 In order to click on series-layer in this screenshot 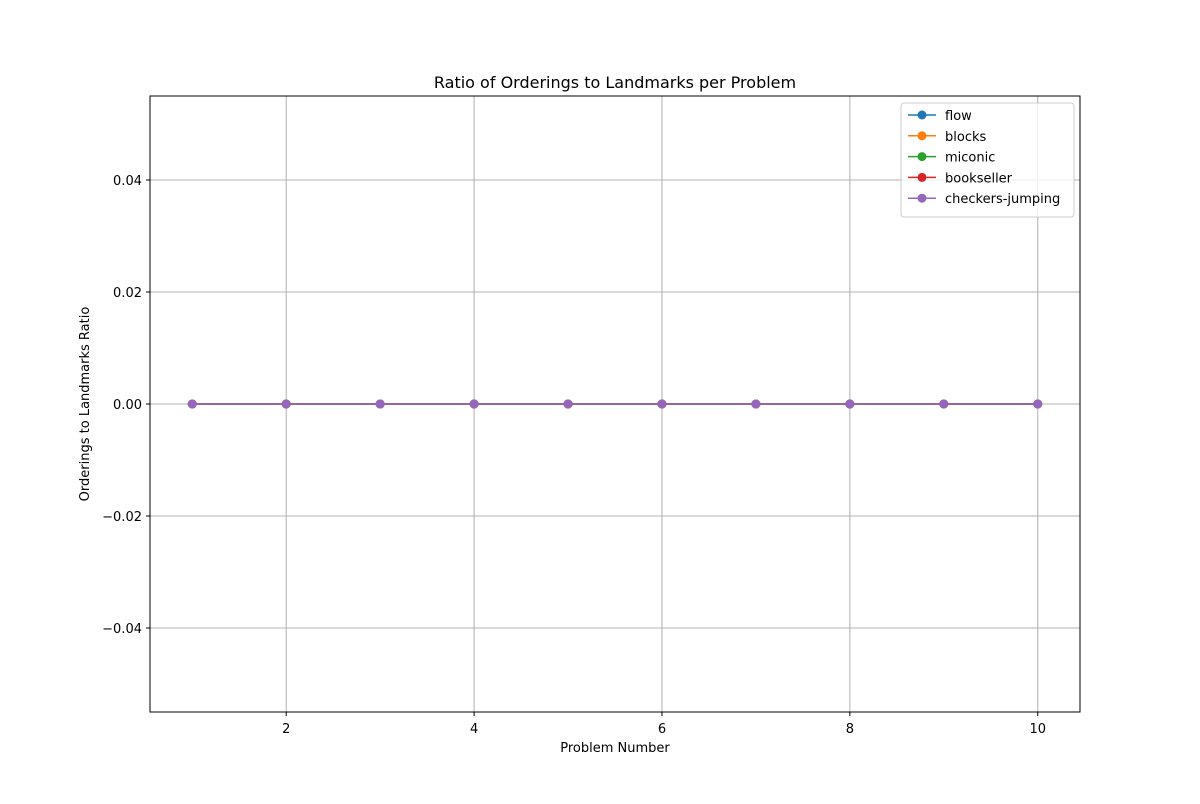, I will do `click(615, 404)`.